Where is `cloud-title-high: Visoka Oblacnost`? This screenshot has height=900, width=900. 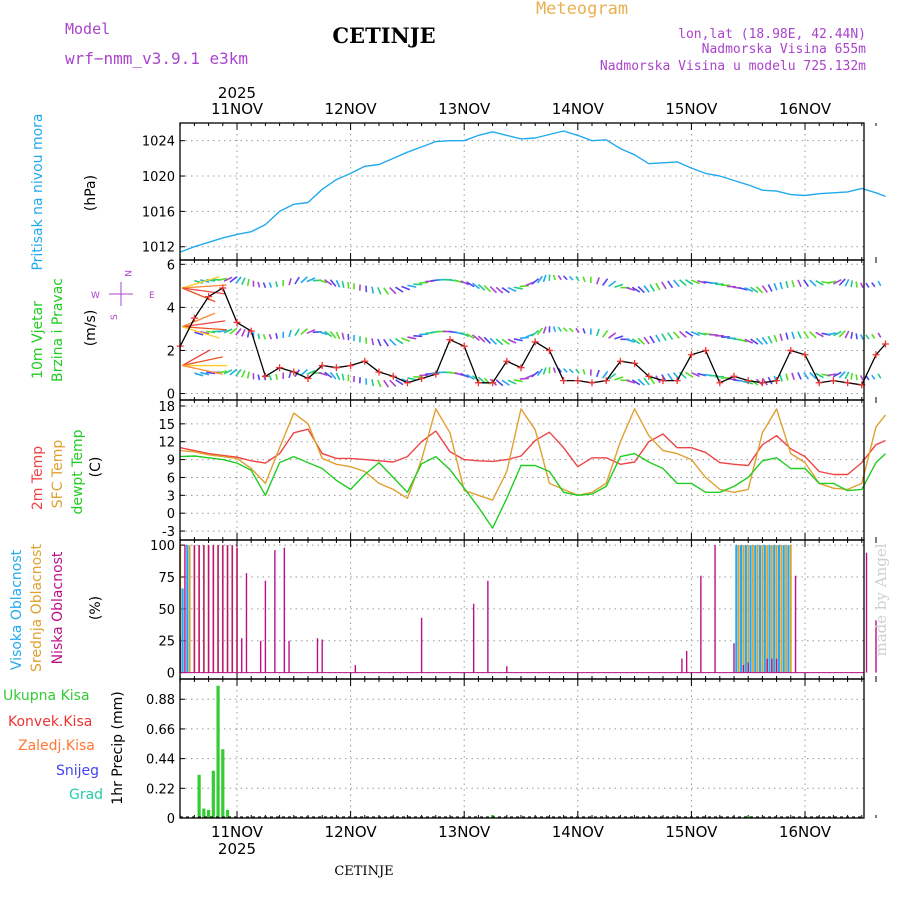 cloud-title-high: Visoka Oblacnost is located at coordinates (17, 609).